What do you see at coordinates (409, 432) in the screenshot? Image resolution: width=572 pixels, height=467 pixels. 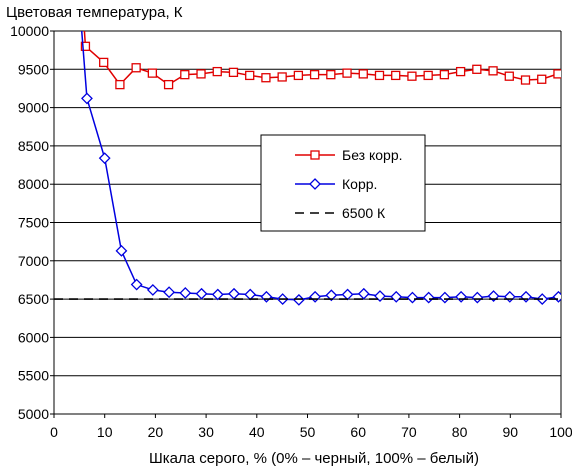 I see `x-tick-label: 70` at bounding box center [409, 432].